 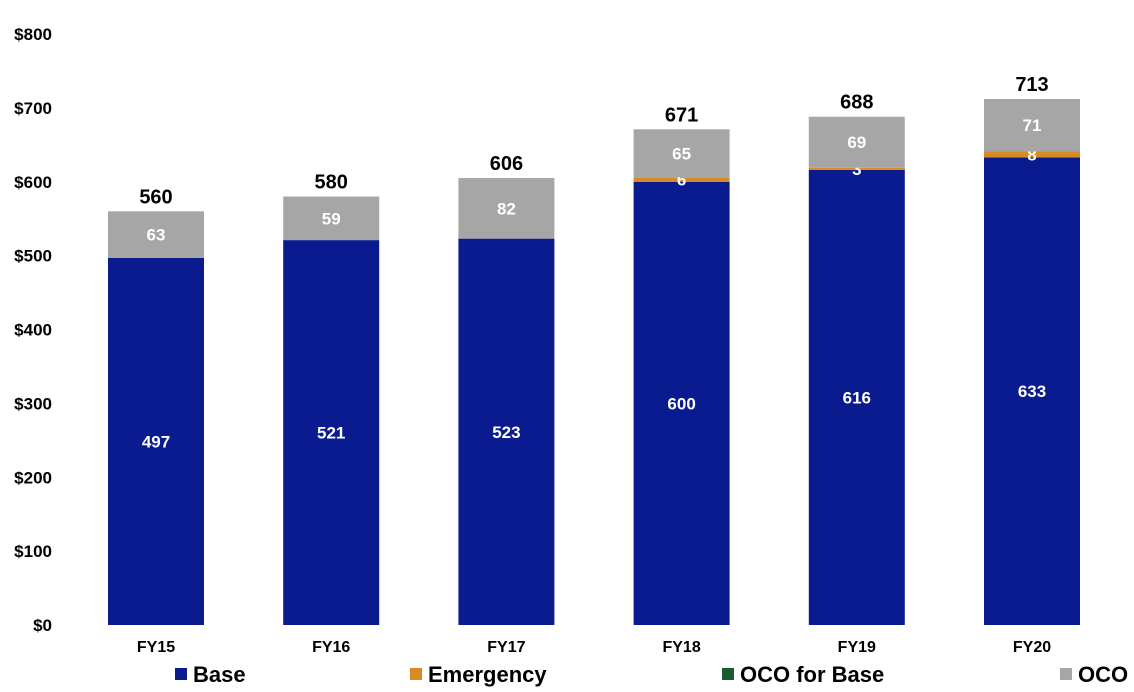 What do you see at coordinates (331, 183) in the screenshot?
I see `total-label: 580` at bounding box center [331, 183].